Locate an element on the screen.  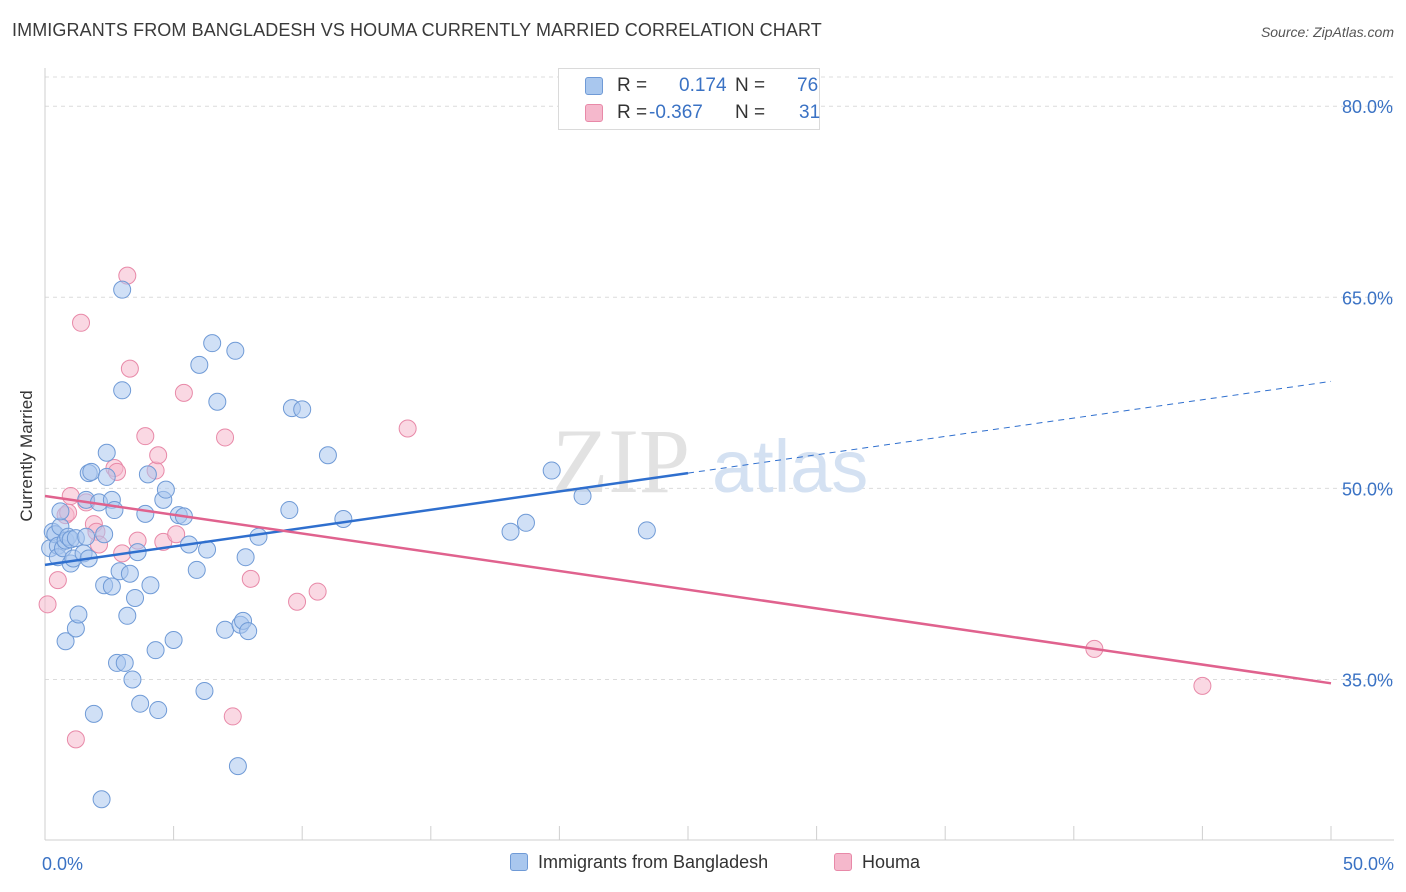
y-tick-label: 50.0% is located at coordinates (1367, 489).